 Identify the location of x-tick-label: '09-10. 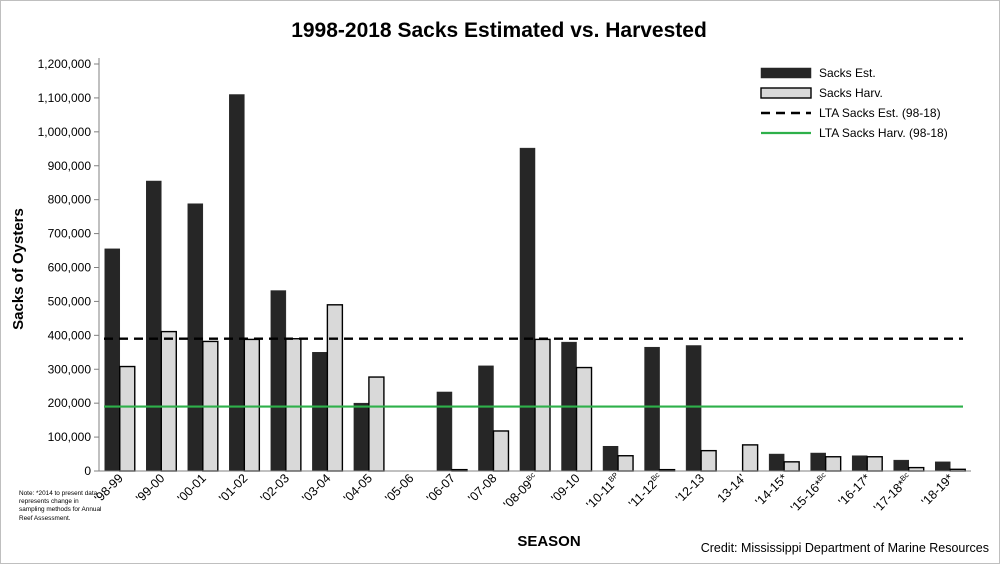
(565, 488).